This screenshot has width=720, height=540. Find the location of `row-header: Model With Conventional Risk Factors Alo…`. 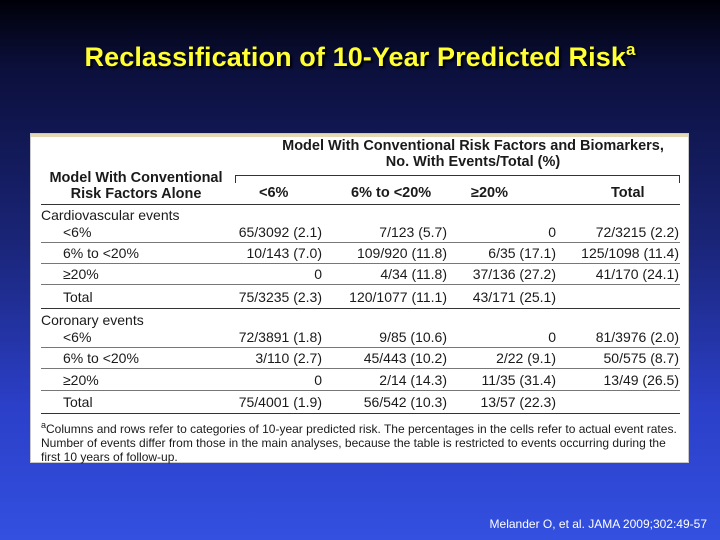

row-header: Model With Conventional Risk Factors Alo… is located at coordinates (136, 186).